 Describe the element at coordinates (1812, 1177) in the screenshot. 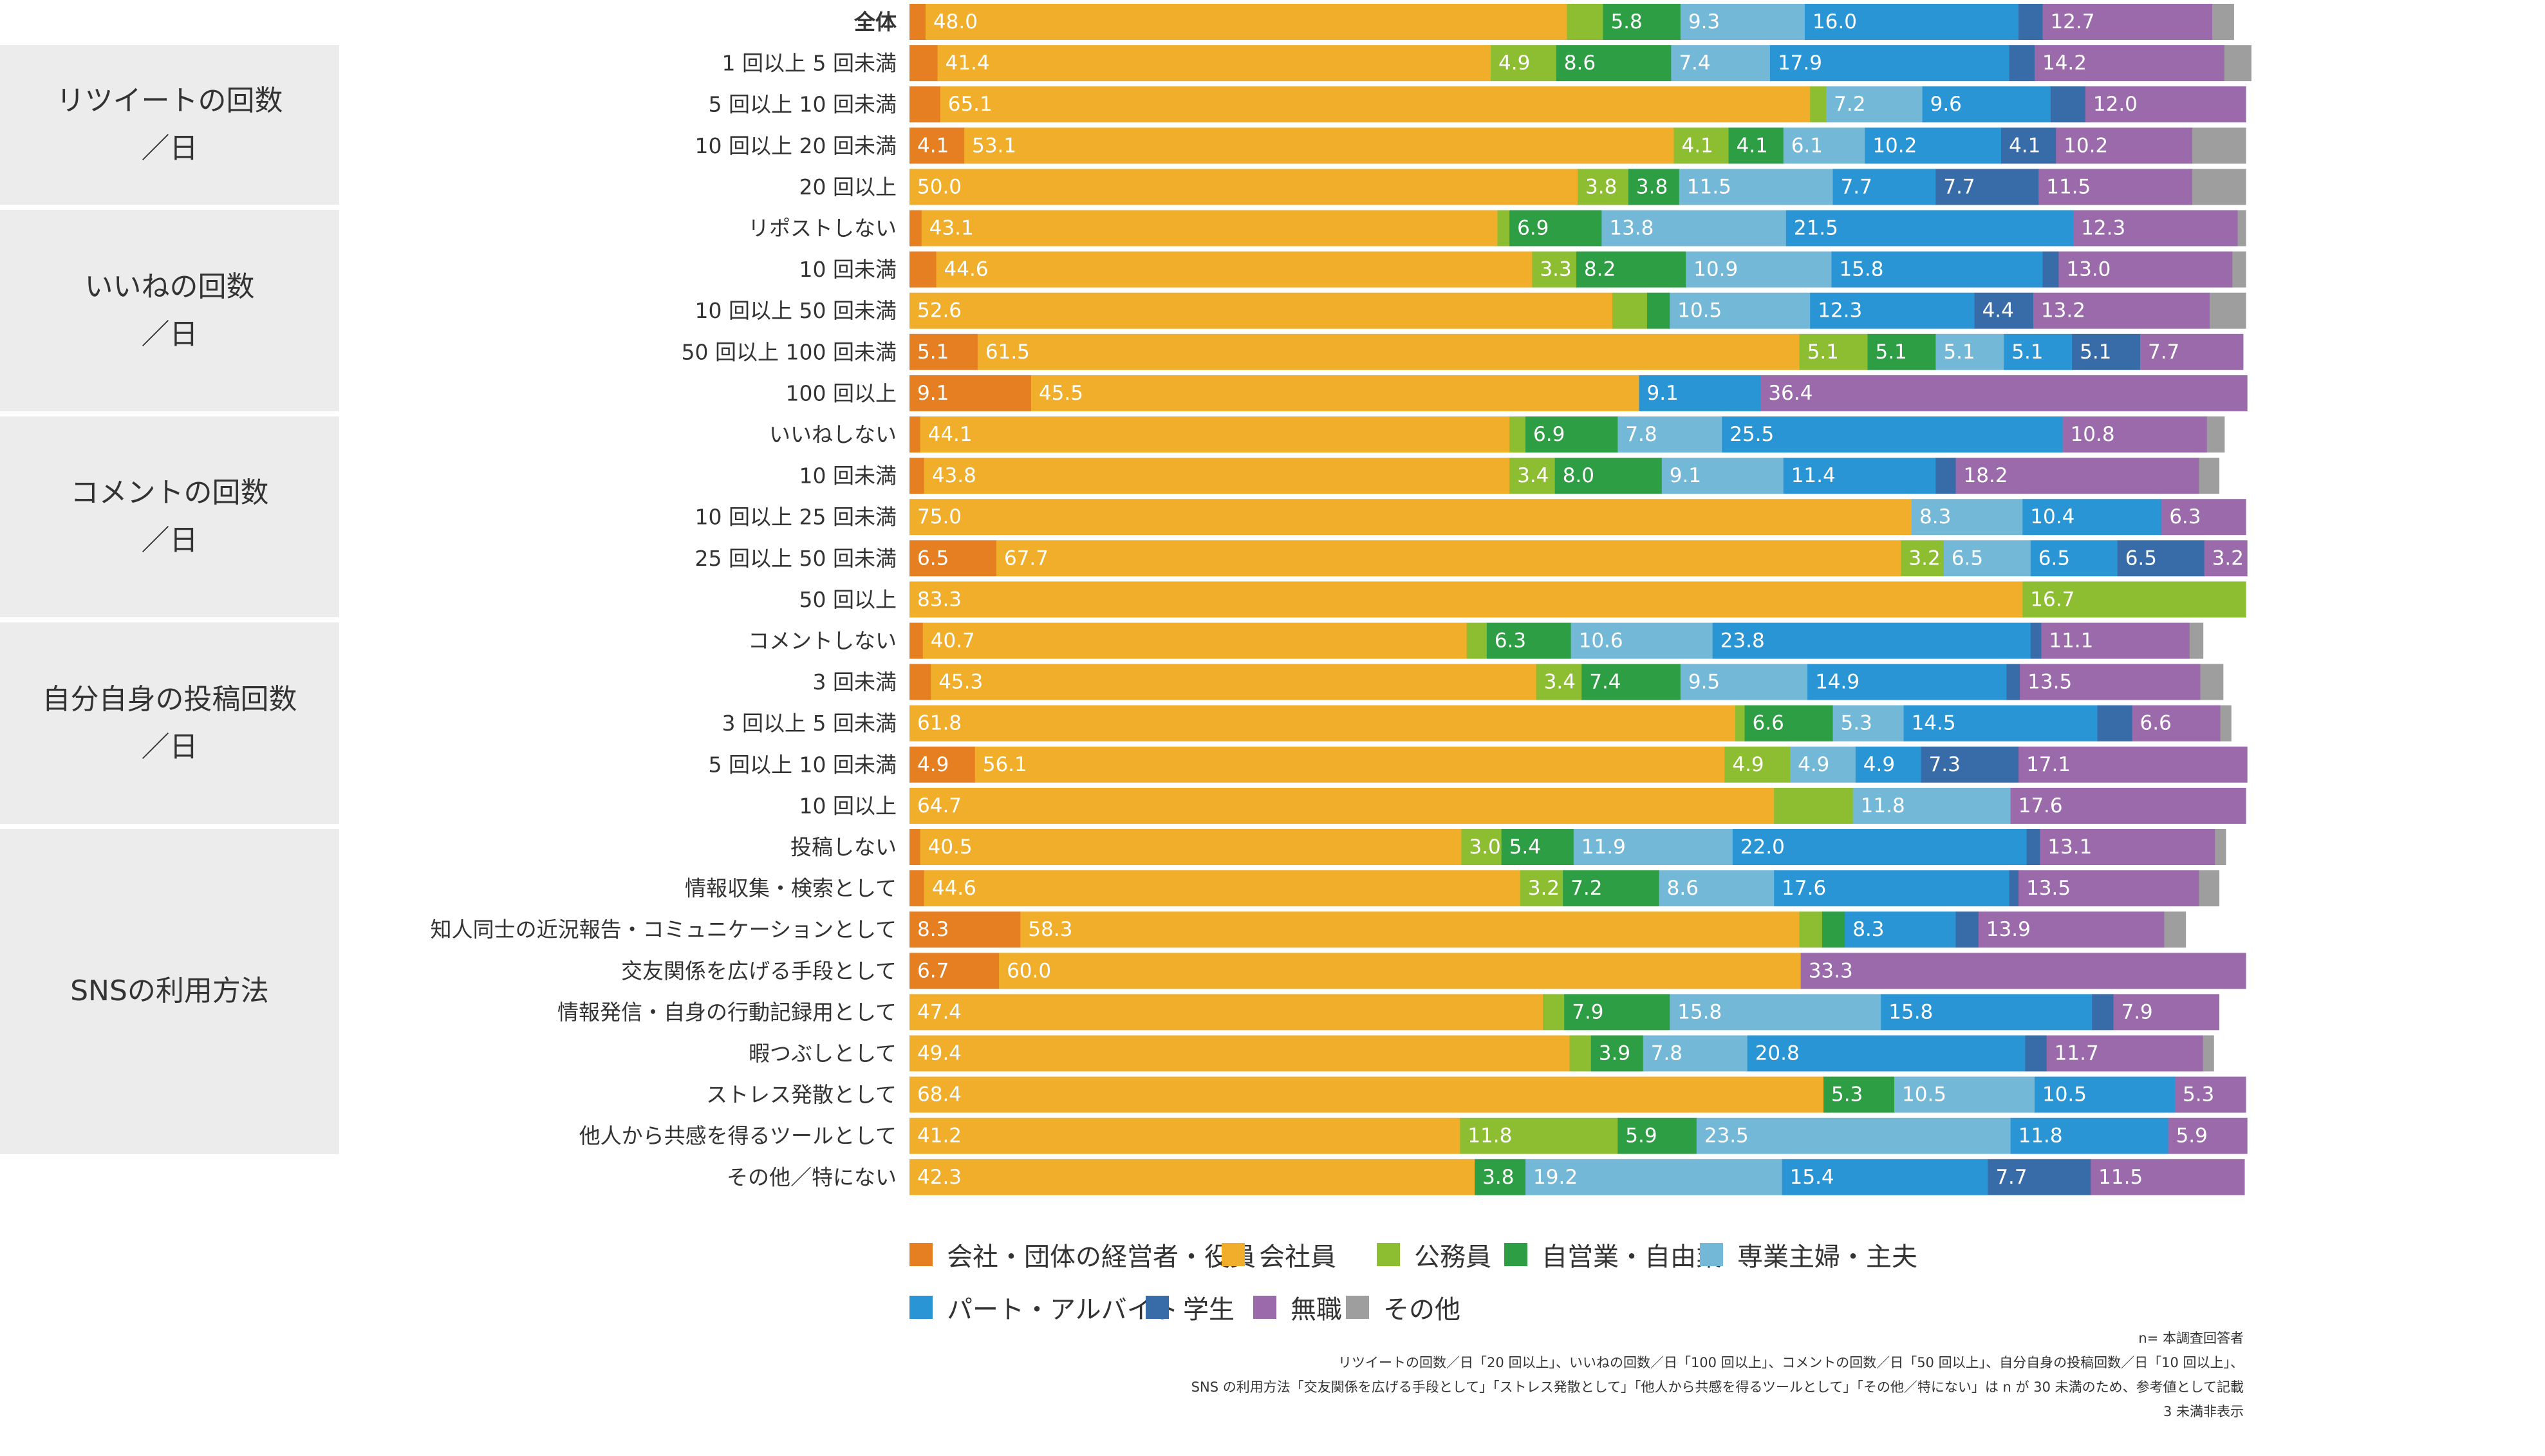

I see `data-label: 15.4` at that location.